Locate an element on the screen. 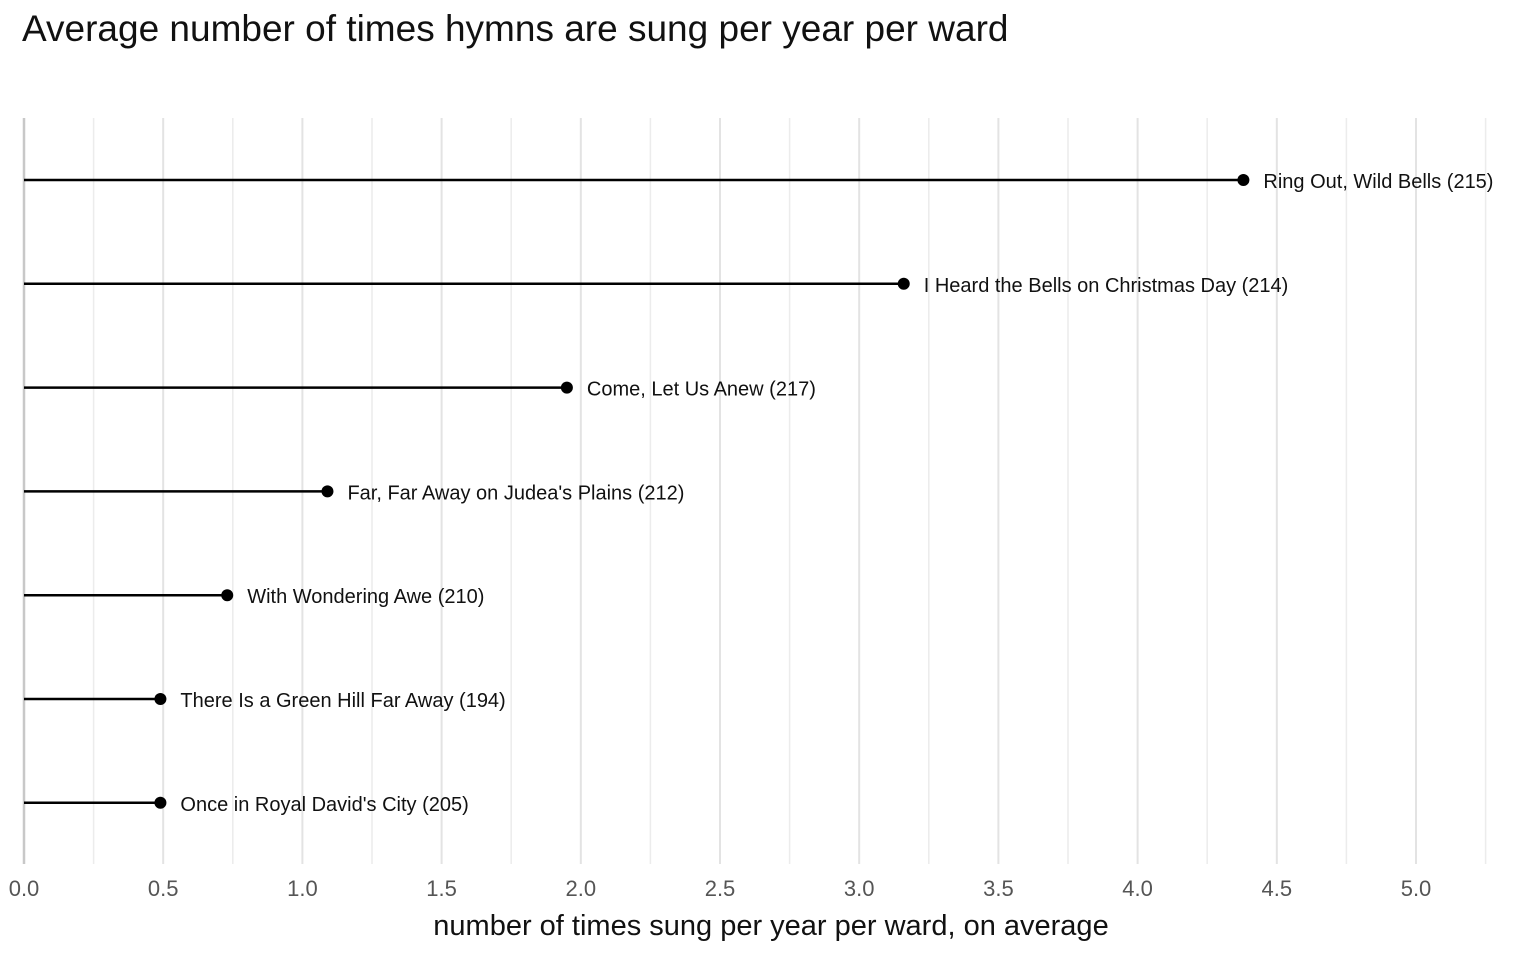 The image size is (1536, 960). lollipop-row: With Wondering Awe (210) is located at coordinates (254, 597).